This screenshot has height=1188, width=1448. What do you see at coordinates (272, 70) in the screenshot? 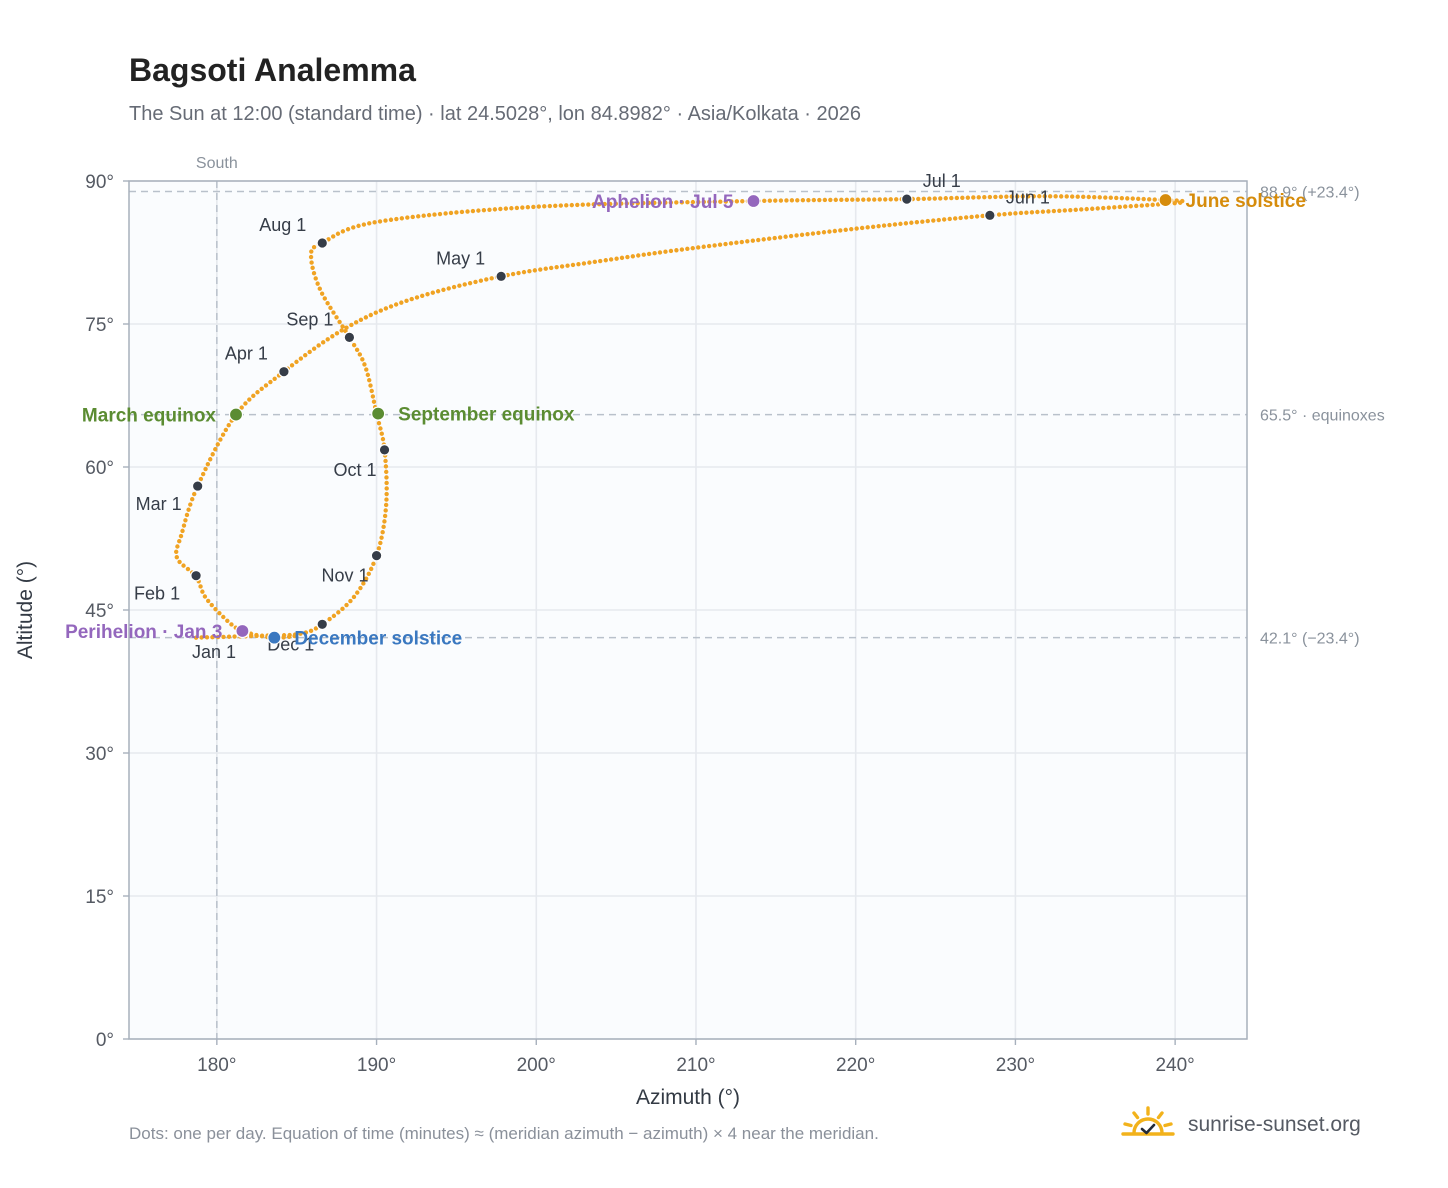
I see `chart-title: Bagsoti Analemma` at bounding box center [272, 70].